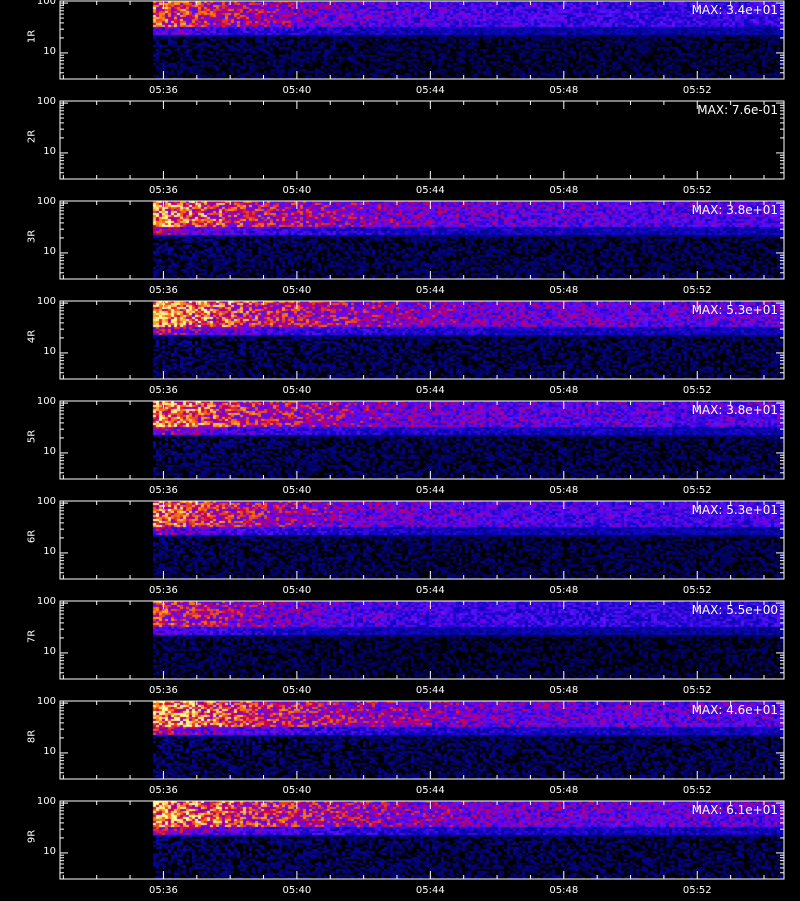 The width and height of the screenshot is (800, 901). I want to click on panel-label: 3R, so click(32, 236).